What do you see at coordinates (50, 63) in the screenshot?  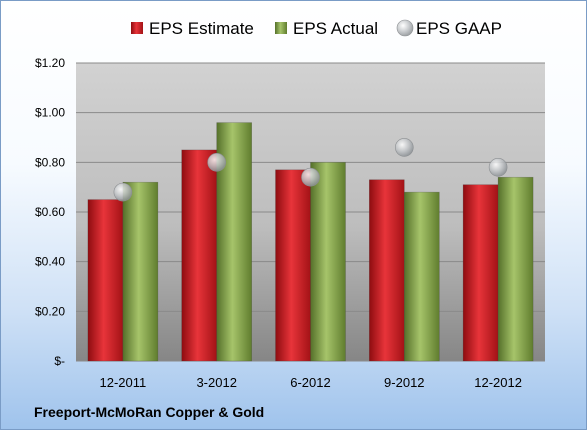 I see `y-tick-label: $1.20` at bounding box center [50, 63].